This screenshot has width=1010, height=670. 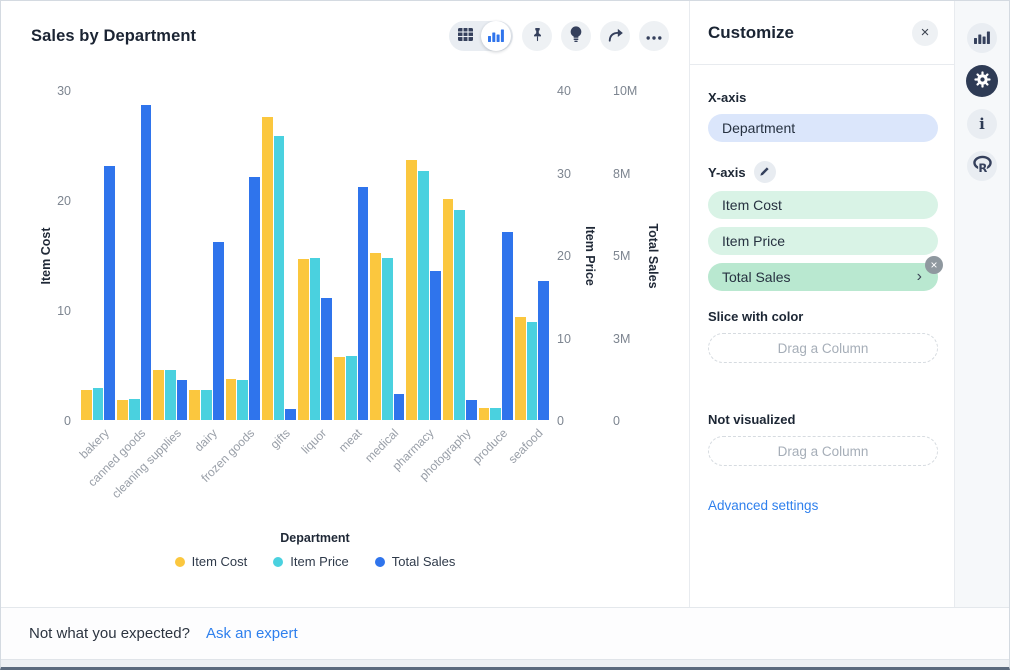 I want to click on bar-item-price-seafood, so click(x=532, y=371).